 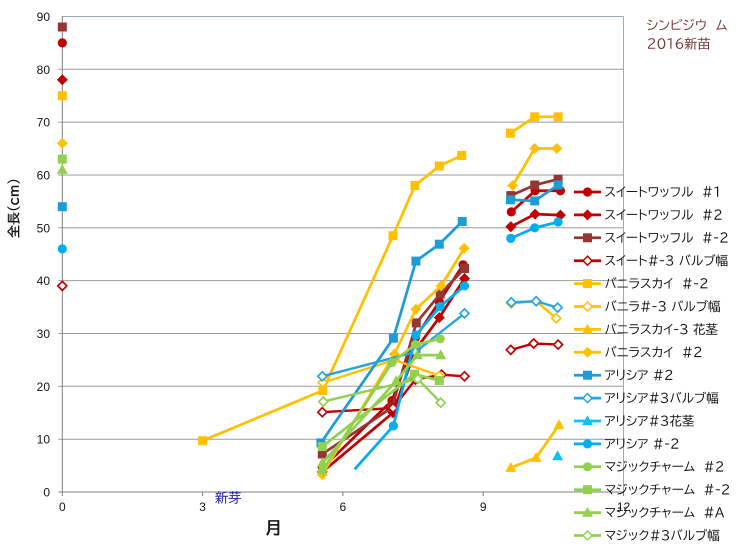 I want to click on svg-text: 12, so click(x=624, y=507).